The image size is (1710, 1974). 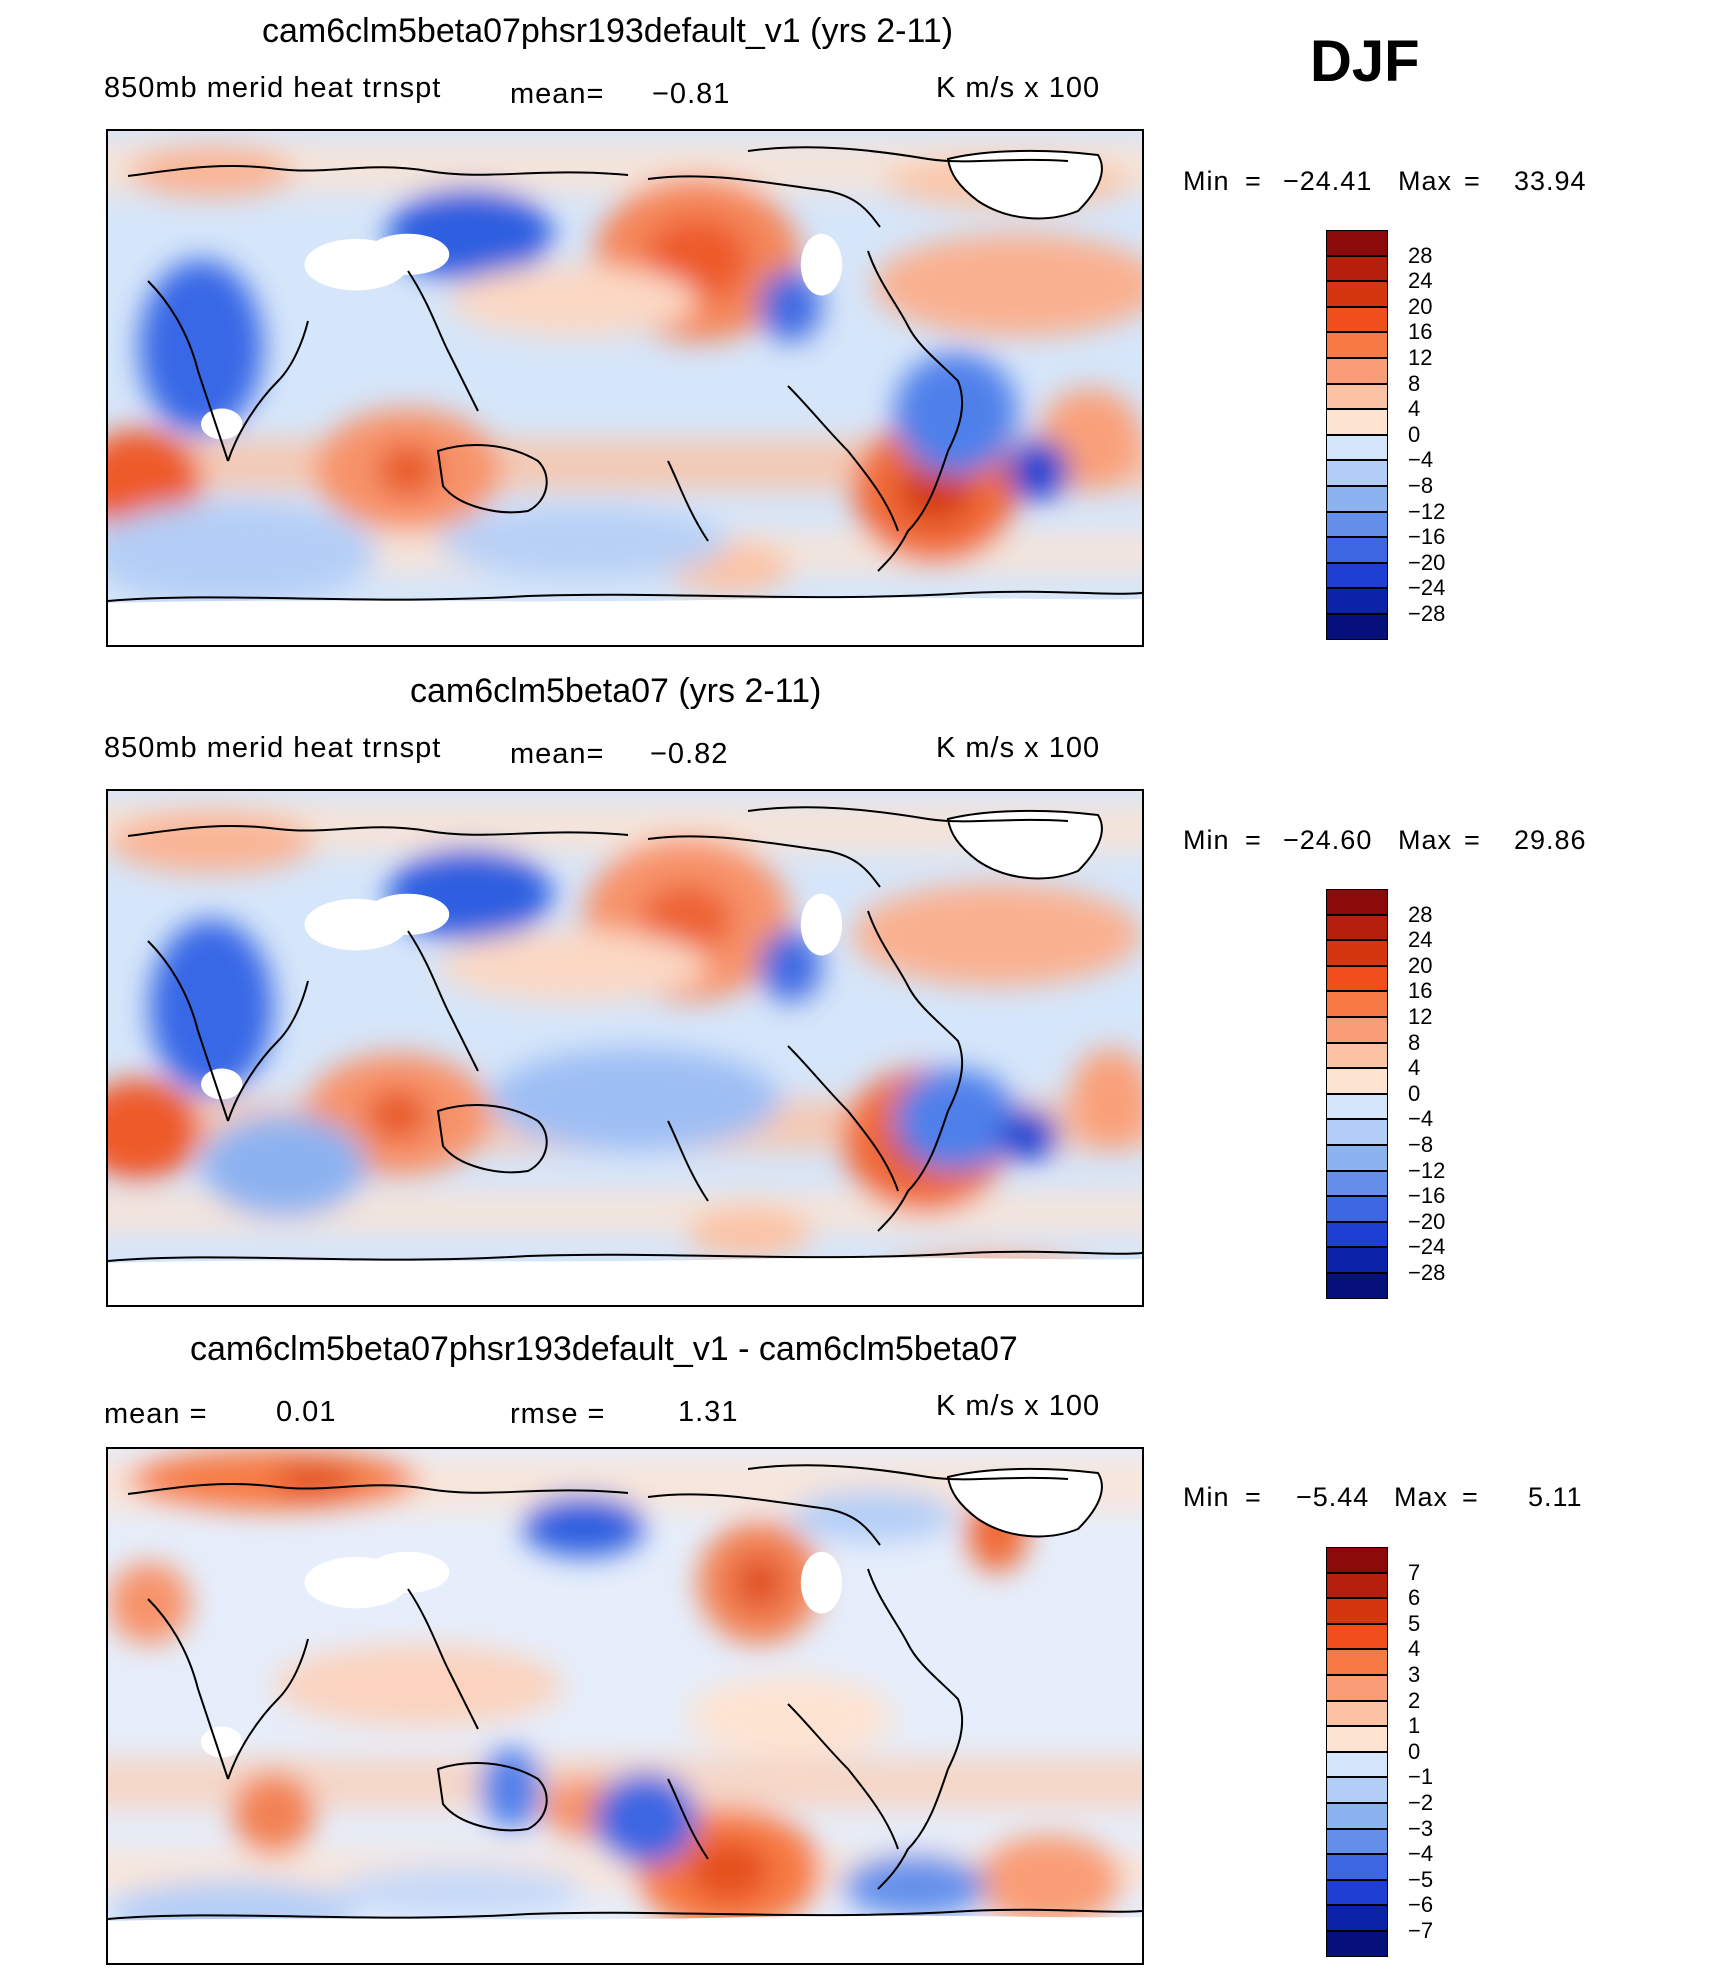 I want to click on panel-3-colorbar: 7 6 5 4 3 2 1 0 −1 −2 −3 −4 −5 −6 −7, so click(x=1379, y=1752).